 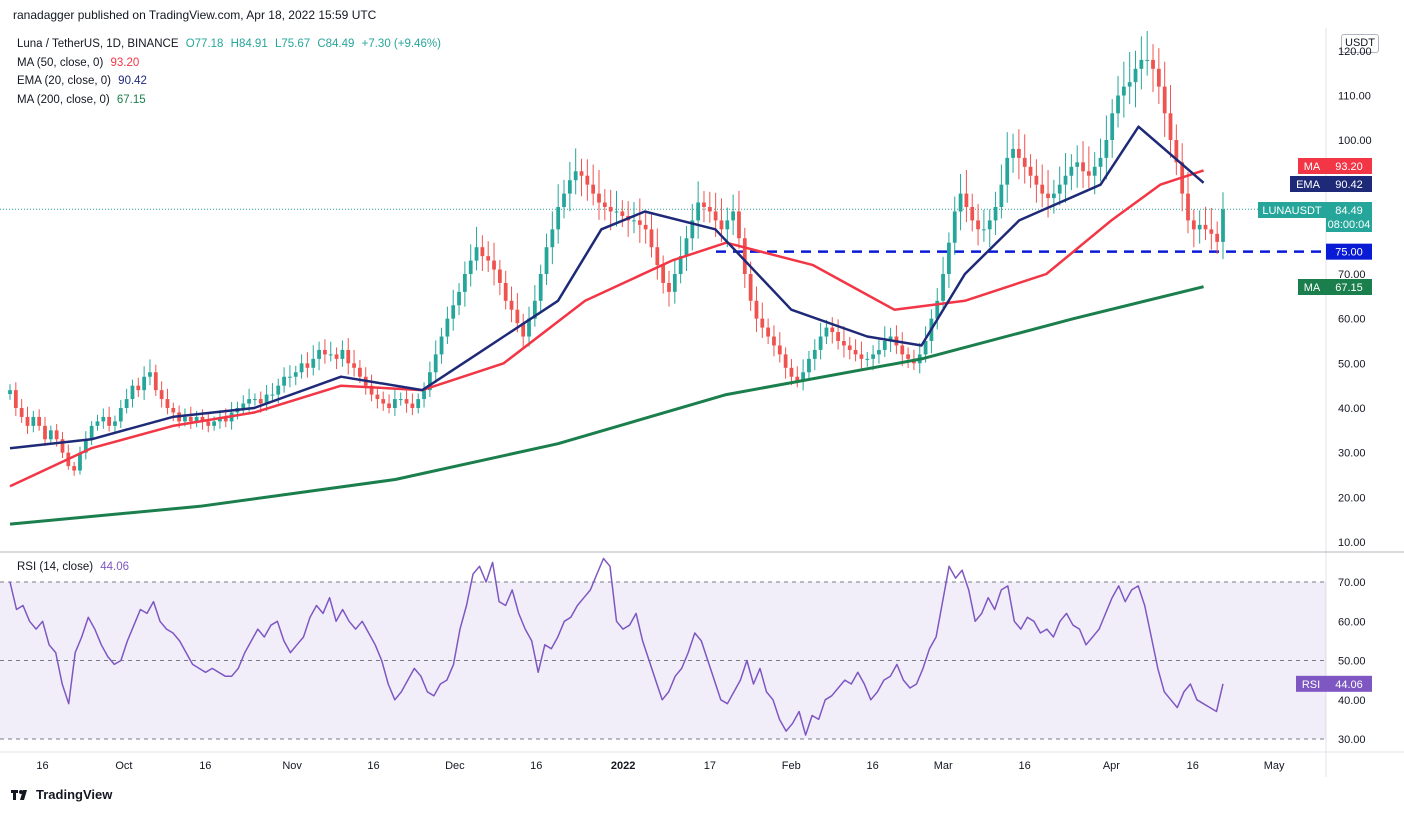 What do you see at coordinates (1352, 409) in the screenshot?
I see `price-tick-label: 40.00` at bounding box center [1352, 409].